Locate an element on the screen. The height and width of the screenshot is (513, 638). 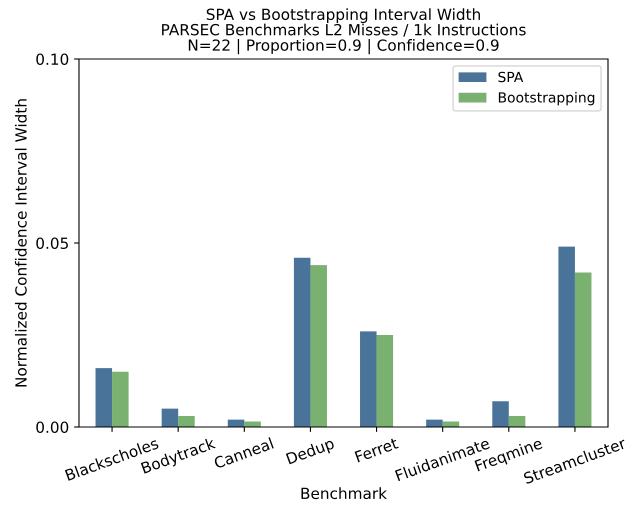
y-axis-title: Normalized Confidence Interval Width is located at coordinates (20, 242).